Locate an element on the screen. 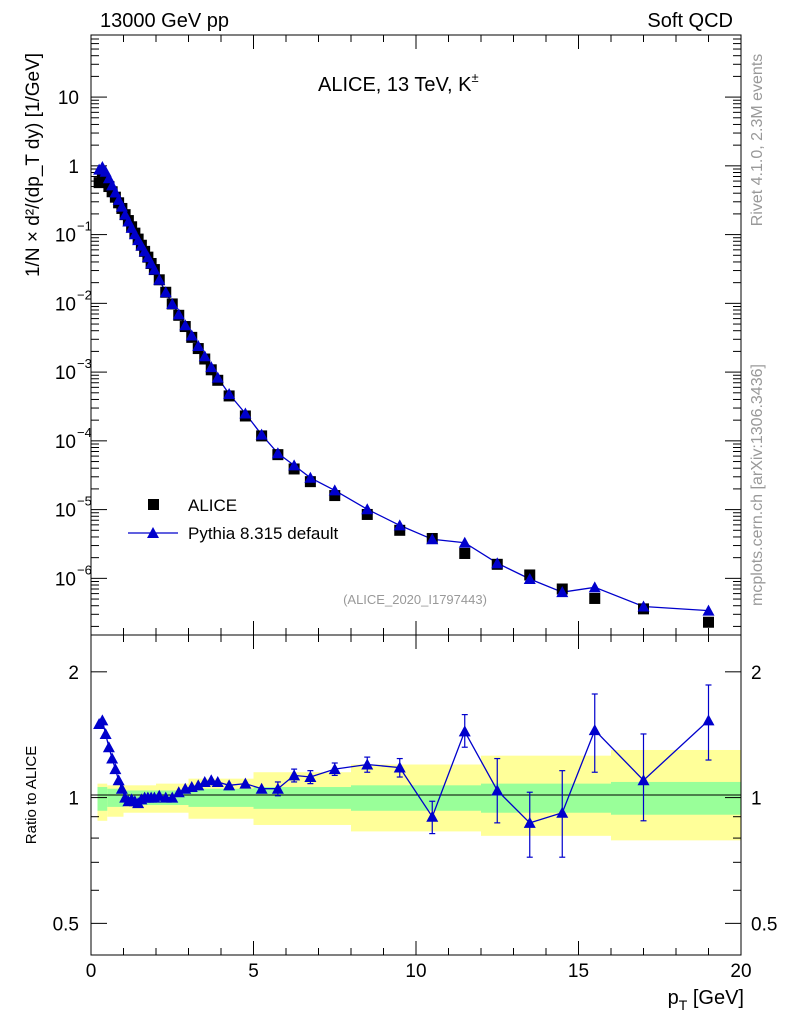 This screenshot has height=1024, width=786. ratio-y-tick-label-left: 2 is located at coordinates (73, 673).